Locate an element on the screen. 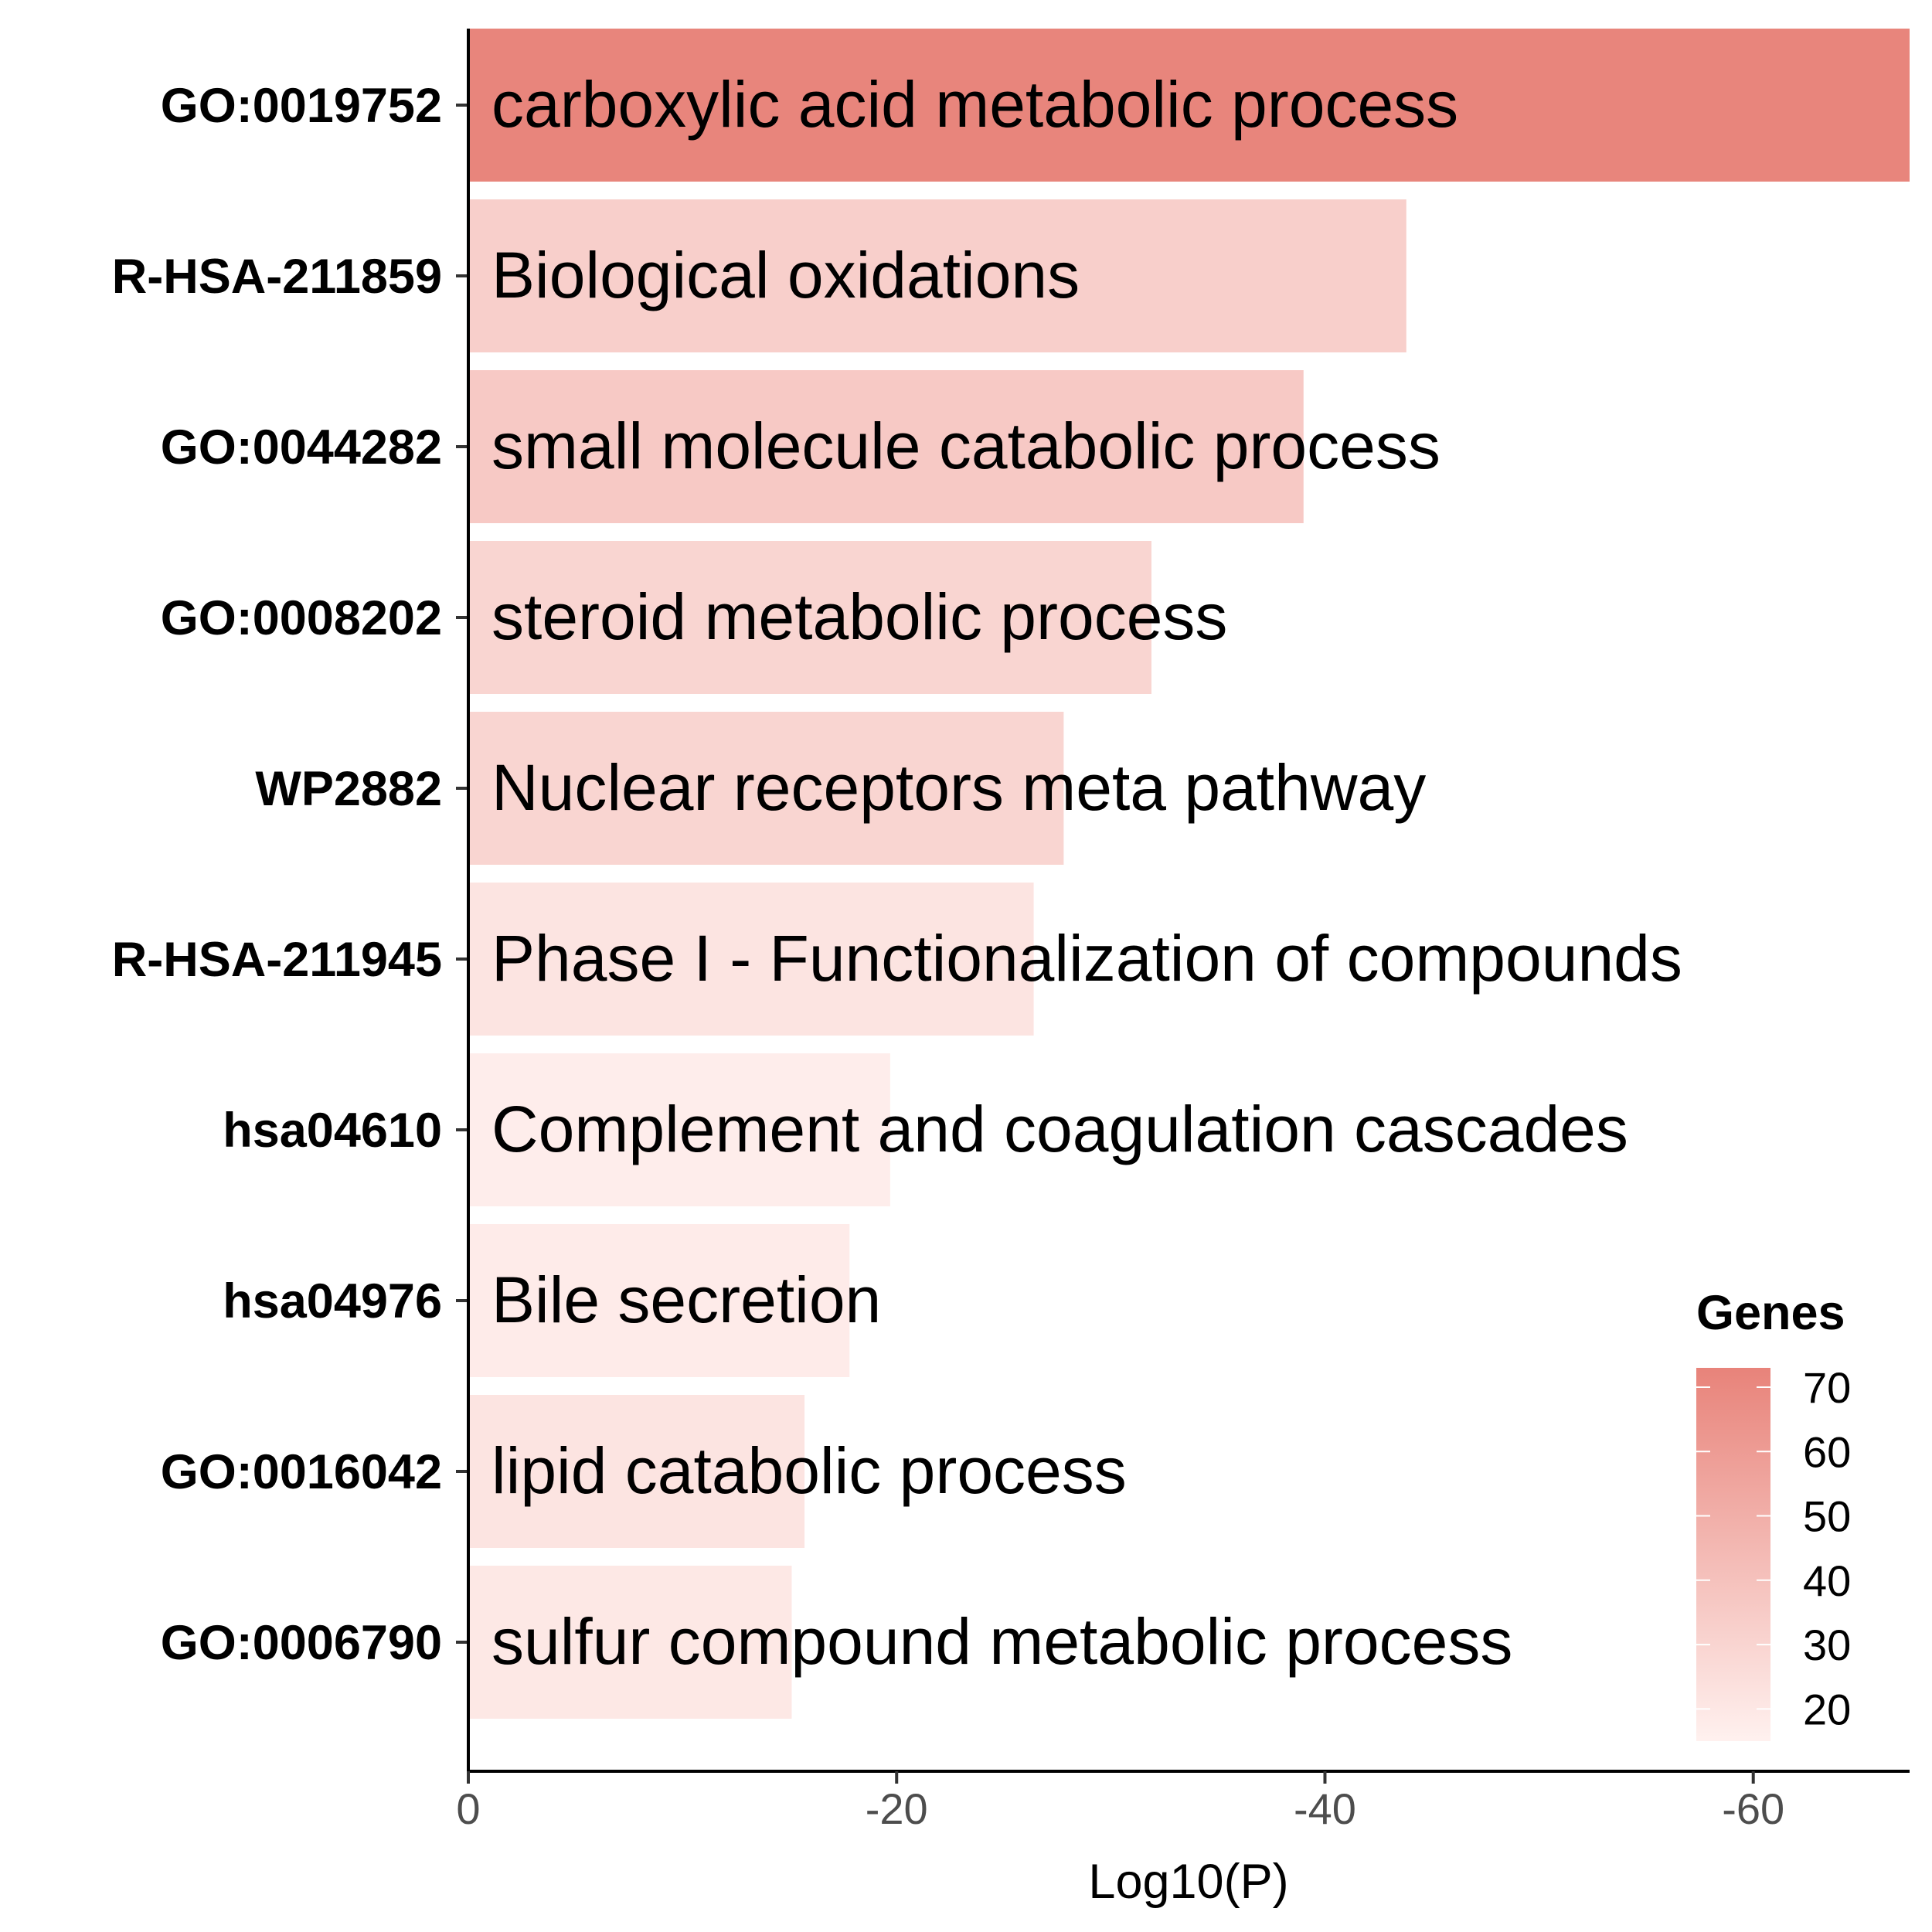  legend-title: Genes is located at coordinates (1771, 1313).